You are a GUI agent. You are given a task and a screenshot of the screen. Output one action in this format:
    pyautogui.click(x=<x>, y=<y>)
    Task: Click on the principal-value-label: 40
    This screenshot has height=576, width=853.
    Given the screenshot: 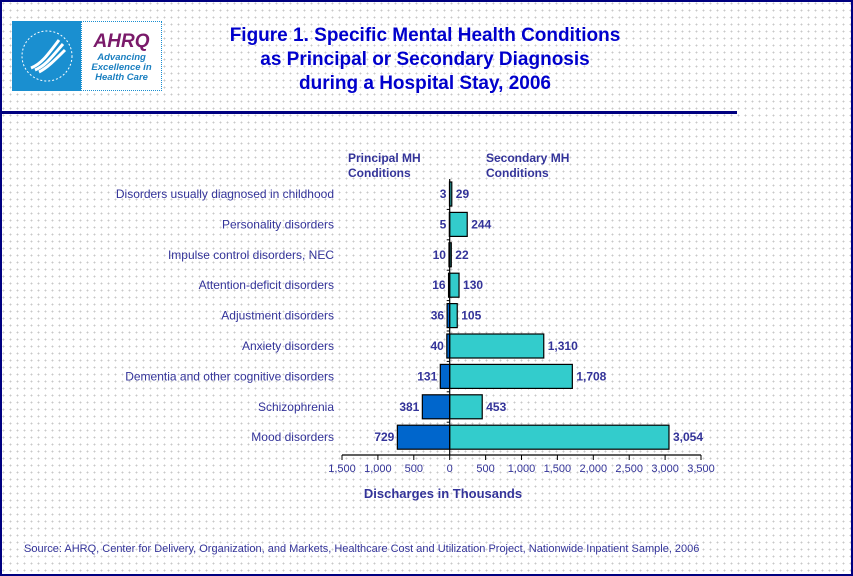 What is the action you would take?
    pyautogui.click(x=437, y=346)
    